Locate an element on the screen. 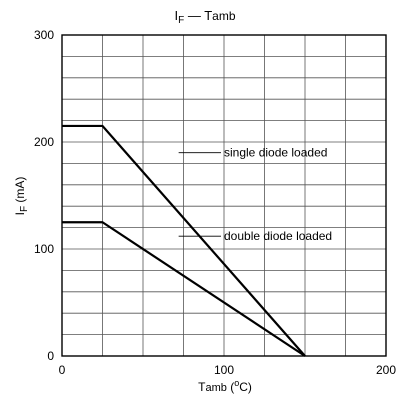 The image size is (400, 405). ylabel-unit: (mA) is located at coordinates (20, 190).